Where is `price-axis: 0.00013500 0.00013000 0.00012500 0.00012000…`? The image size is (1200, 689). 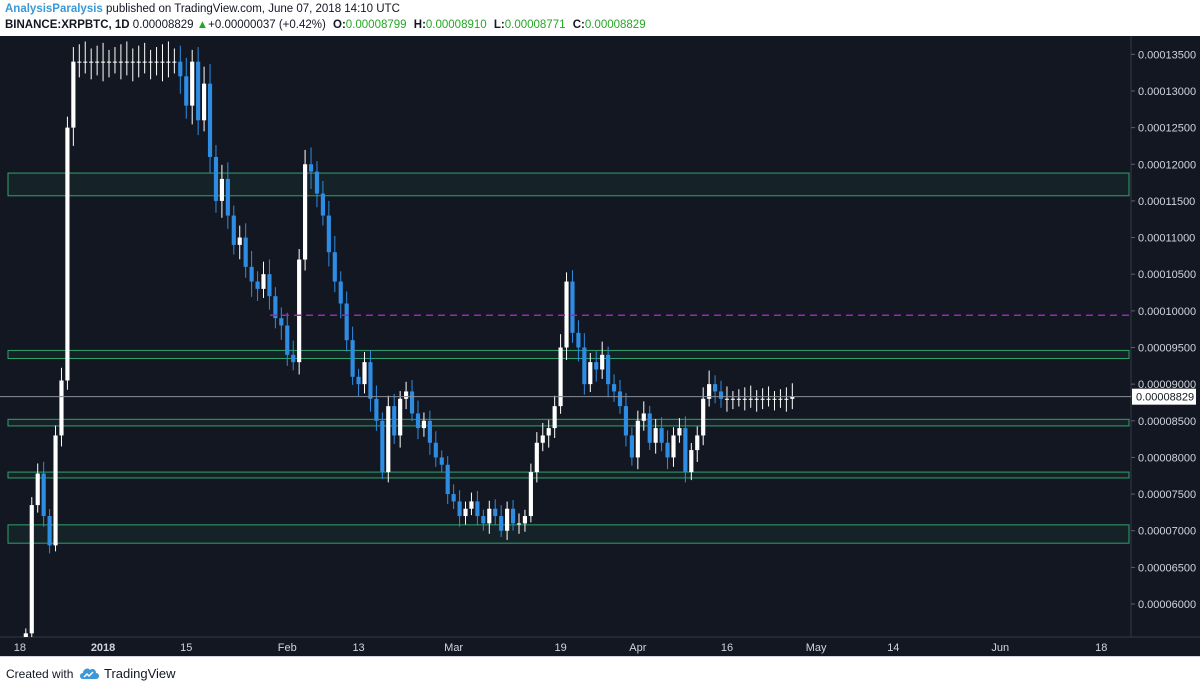 price-axis: 0.00013500 0.00013000 0.00012500 0.00012000… is located at coordinates (1163, 330).